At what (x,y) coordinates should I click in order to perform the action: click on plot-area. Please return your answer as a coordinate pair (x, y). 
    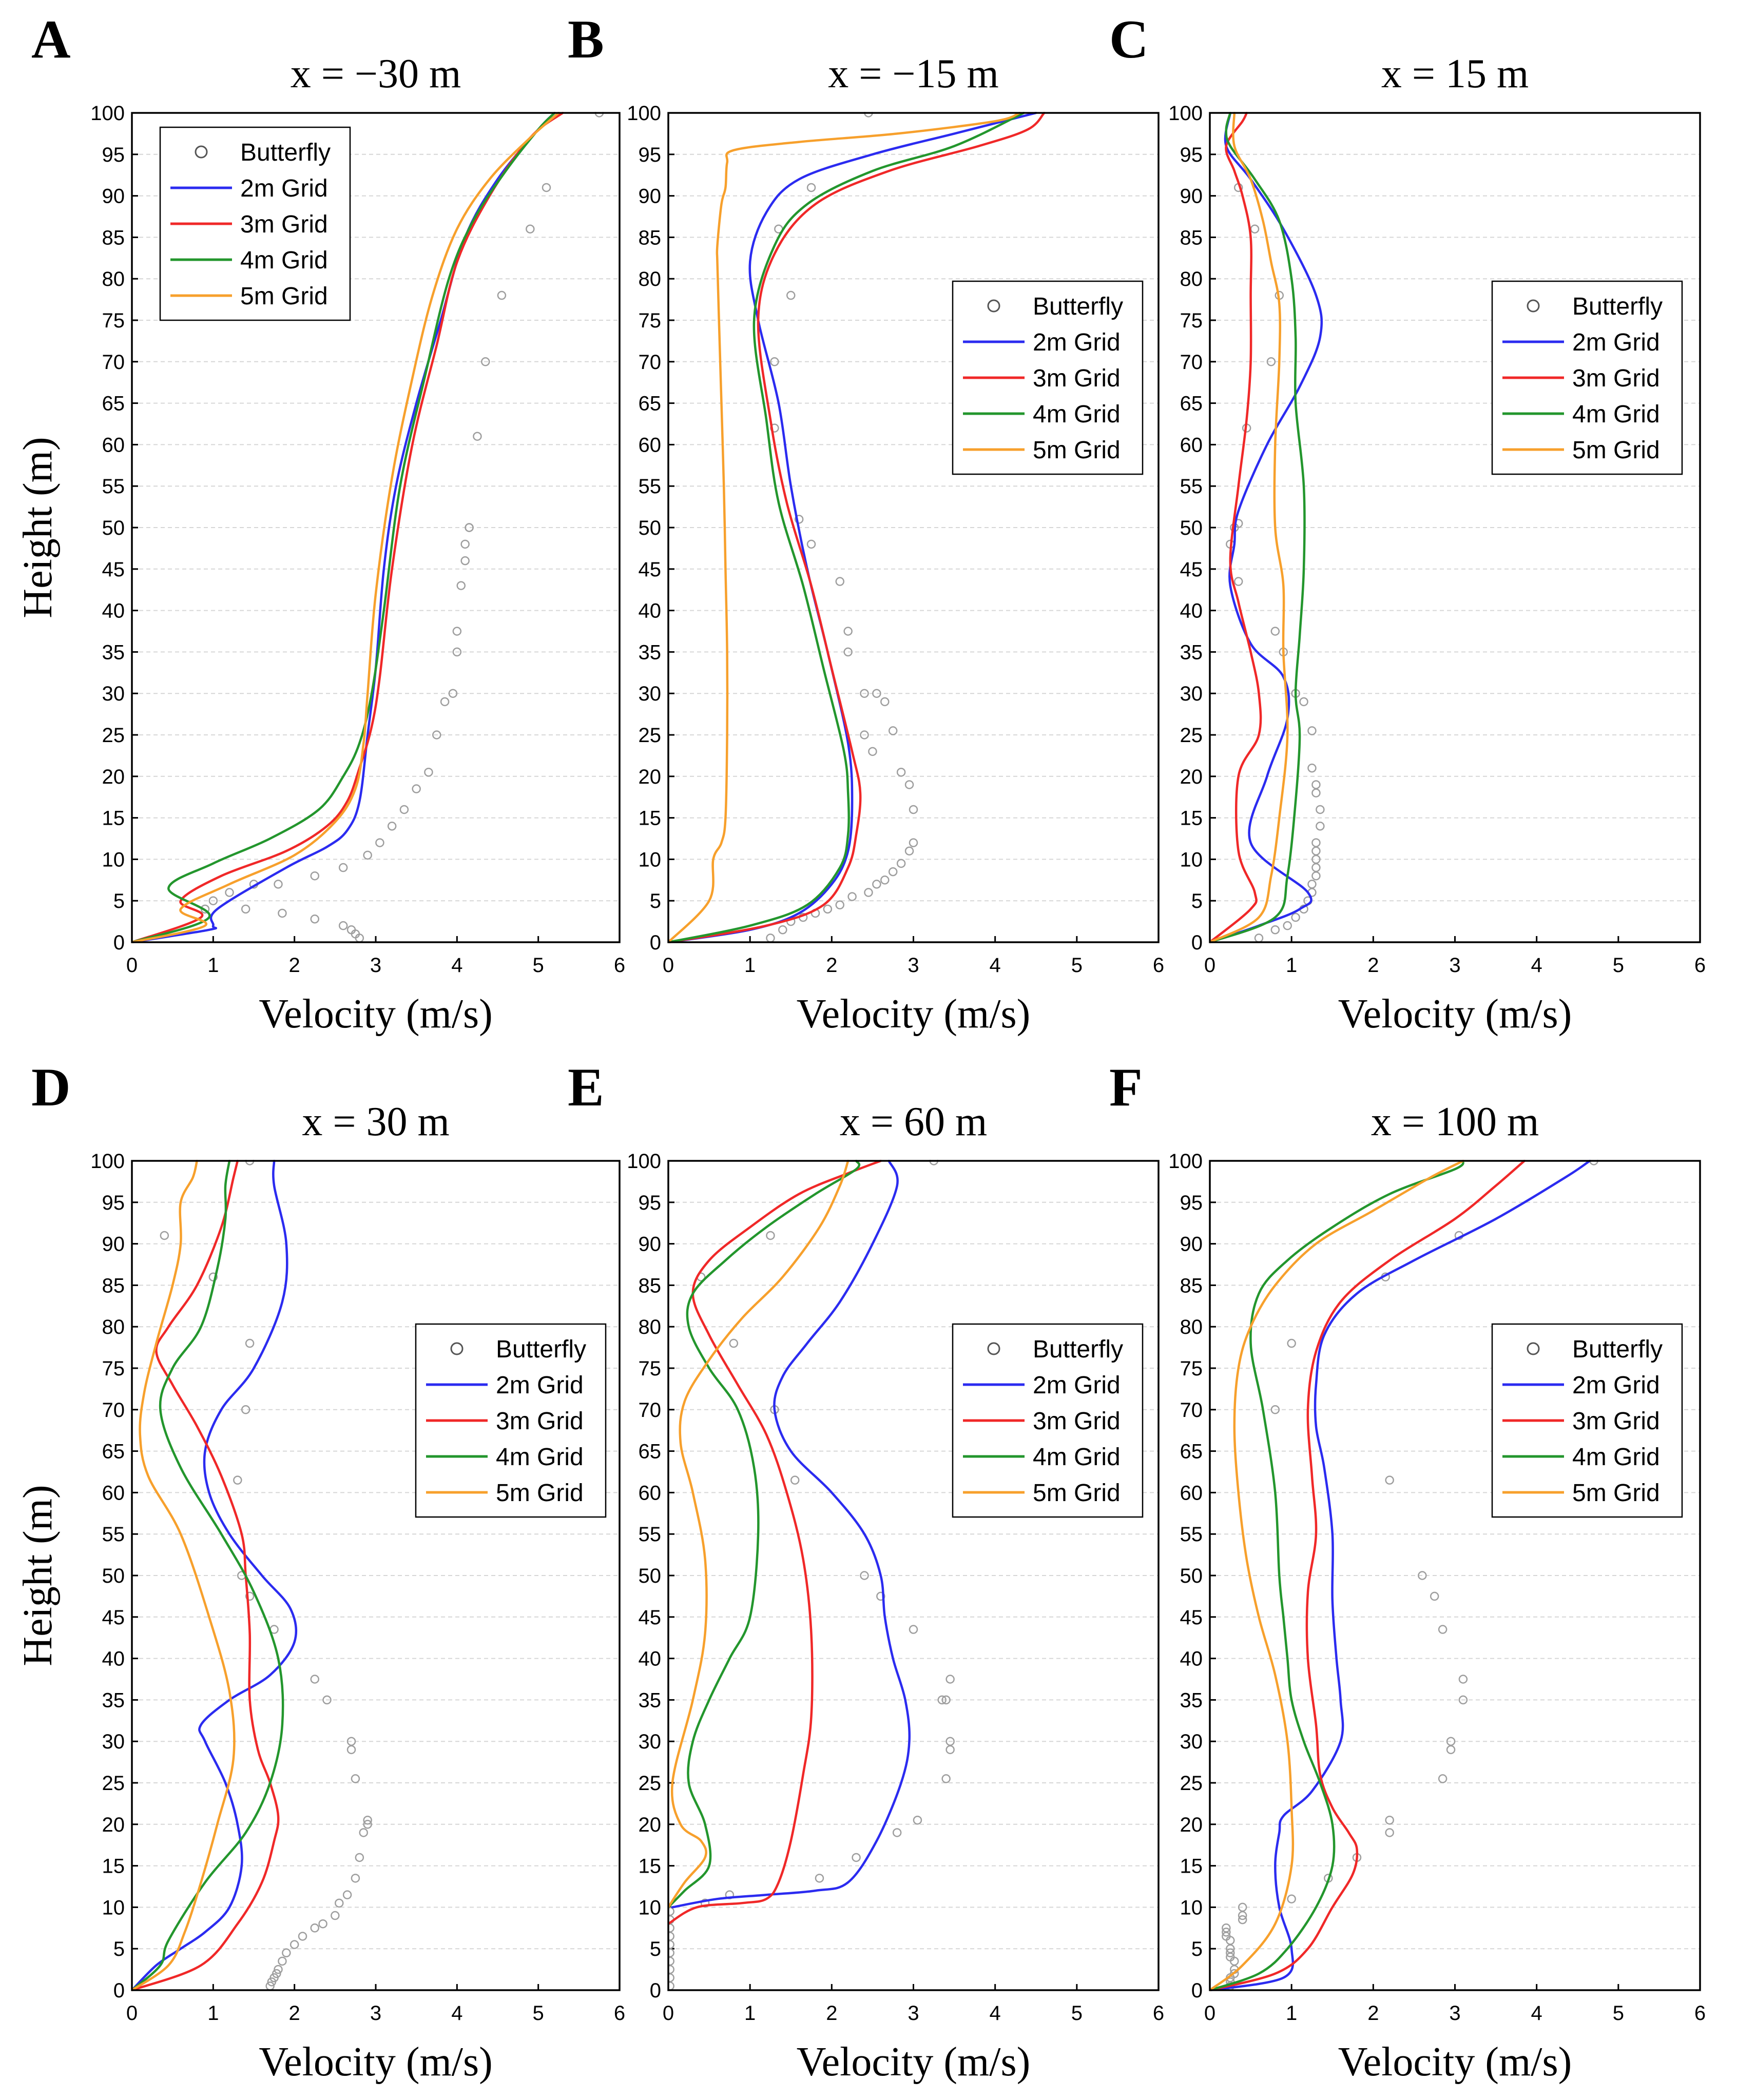
    Looking at the image, I should click on (1404, 1575).